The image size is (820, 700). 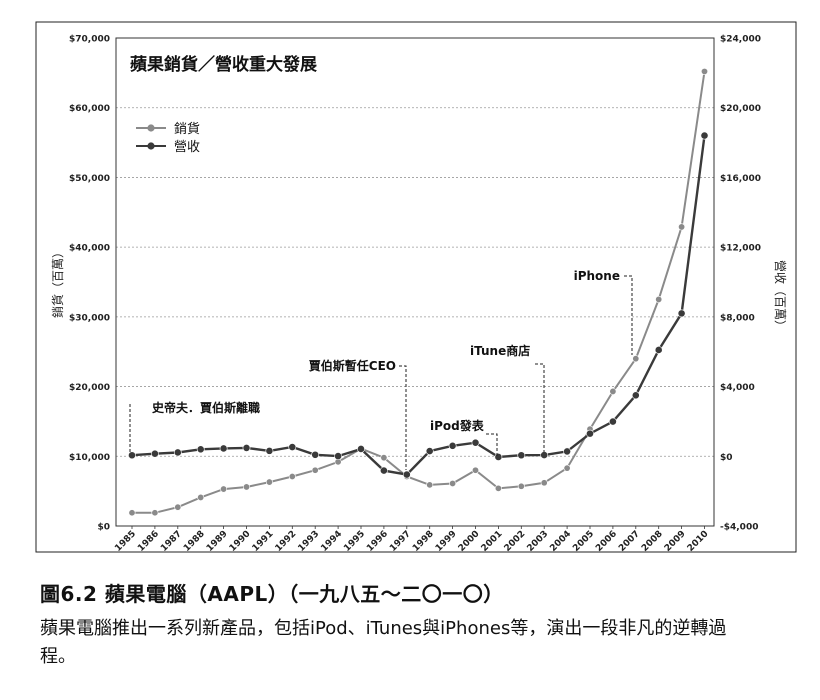 What do you see at coordinates (223, 64) in the screenshot?
I see `chart-title: 蘋果銷貨／營收重大發展` at bounding box center [223, 64].